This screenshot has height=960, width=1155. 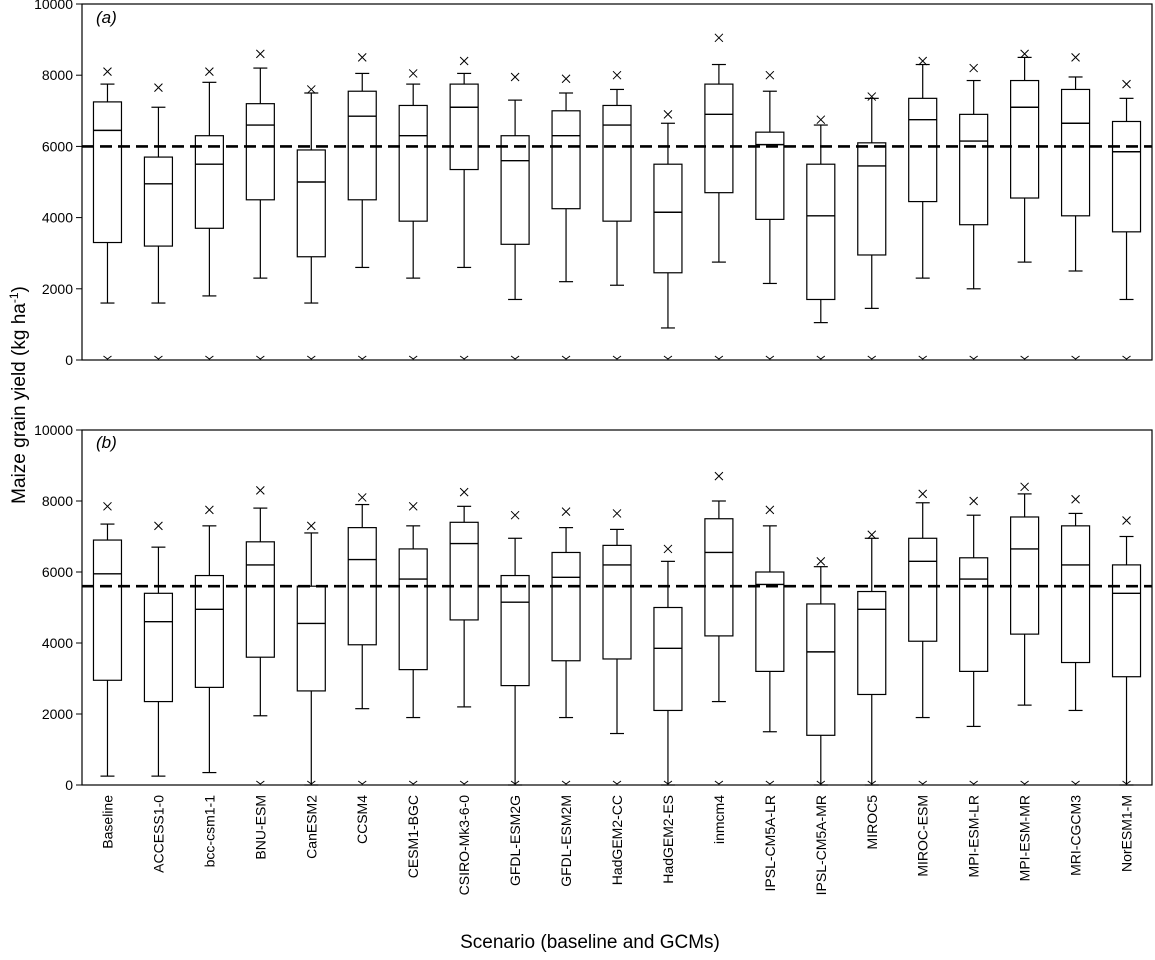 What do you see at coordinates (668, 839) in the screenshot?
I see `x-tick-label: HadGEM2-ES` at bounding box center [668, 839].